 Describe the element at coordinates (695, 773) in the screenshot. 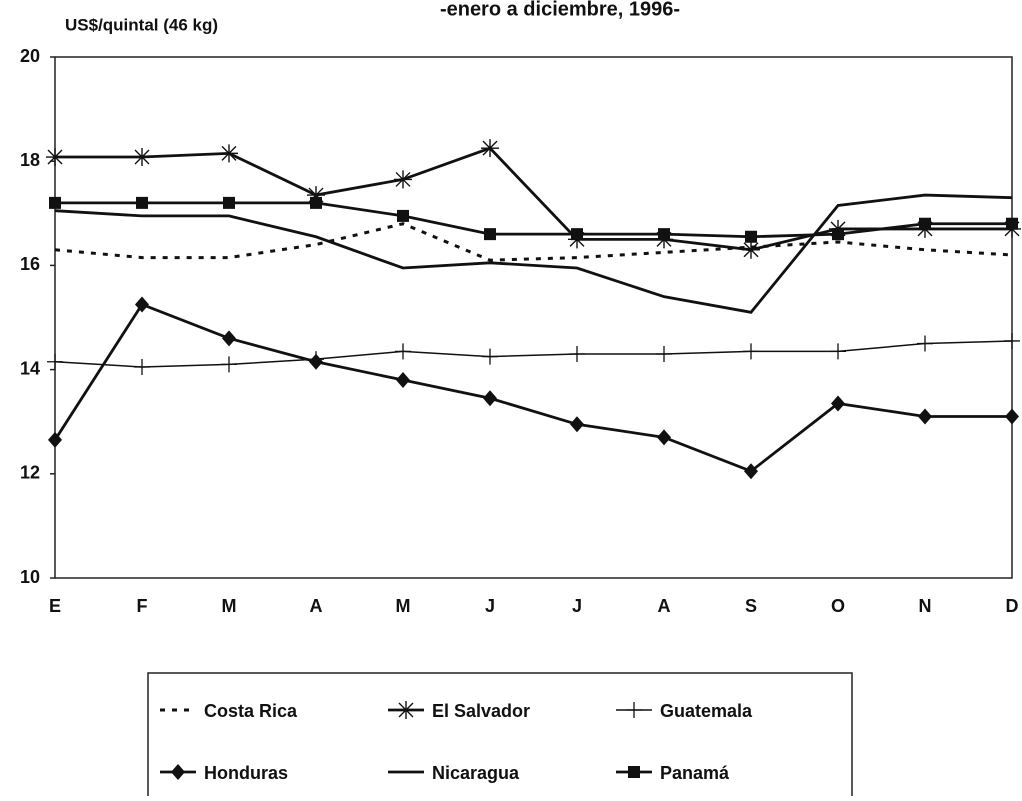

I see `legend-label: Panamá` at that location.